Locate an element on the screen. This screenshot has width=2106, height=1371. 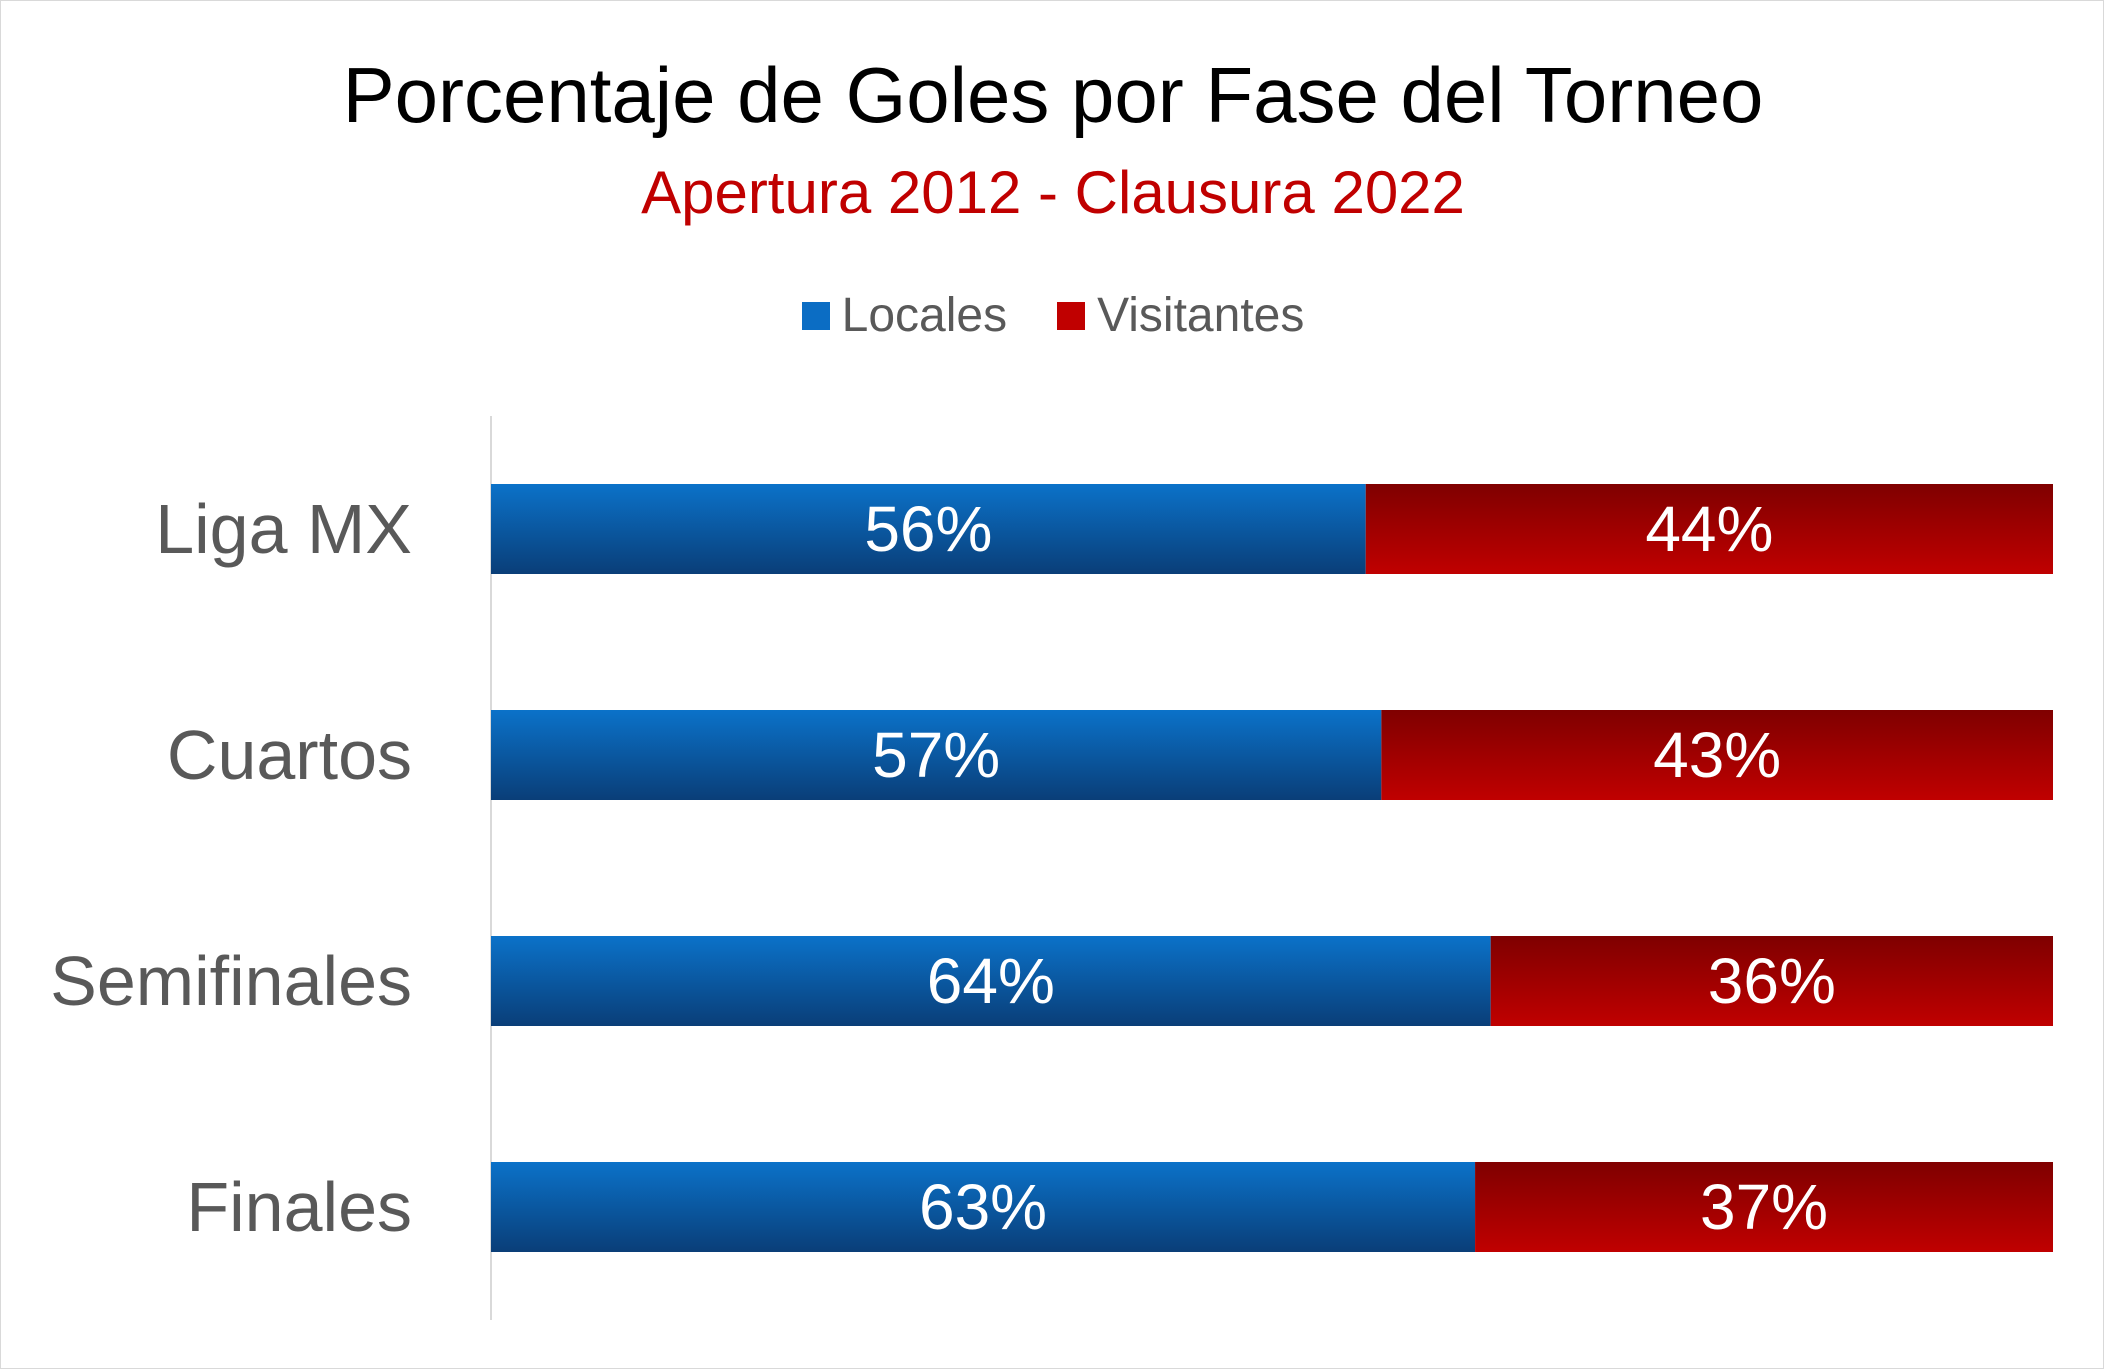
category-label: Cuartos is located at coordinates (289, 755).